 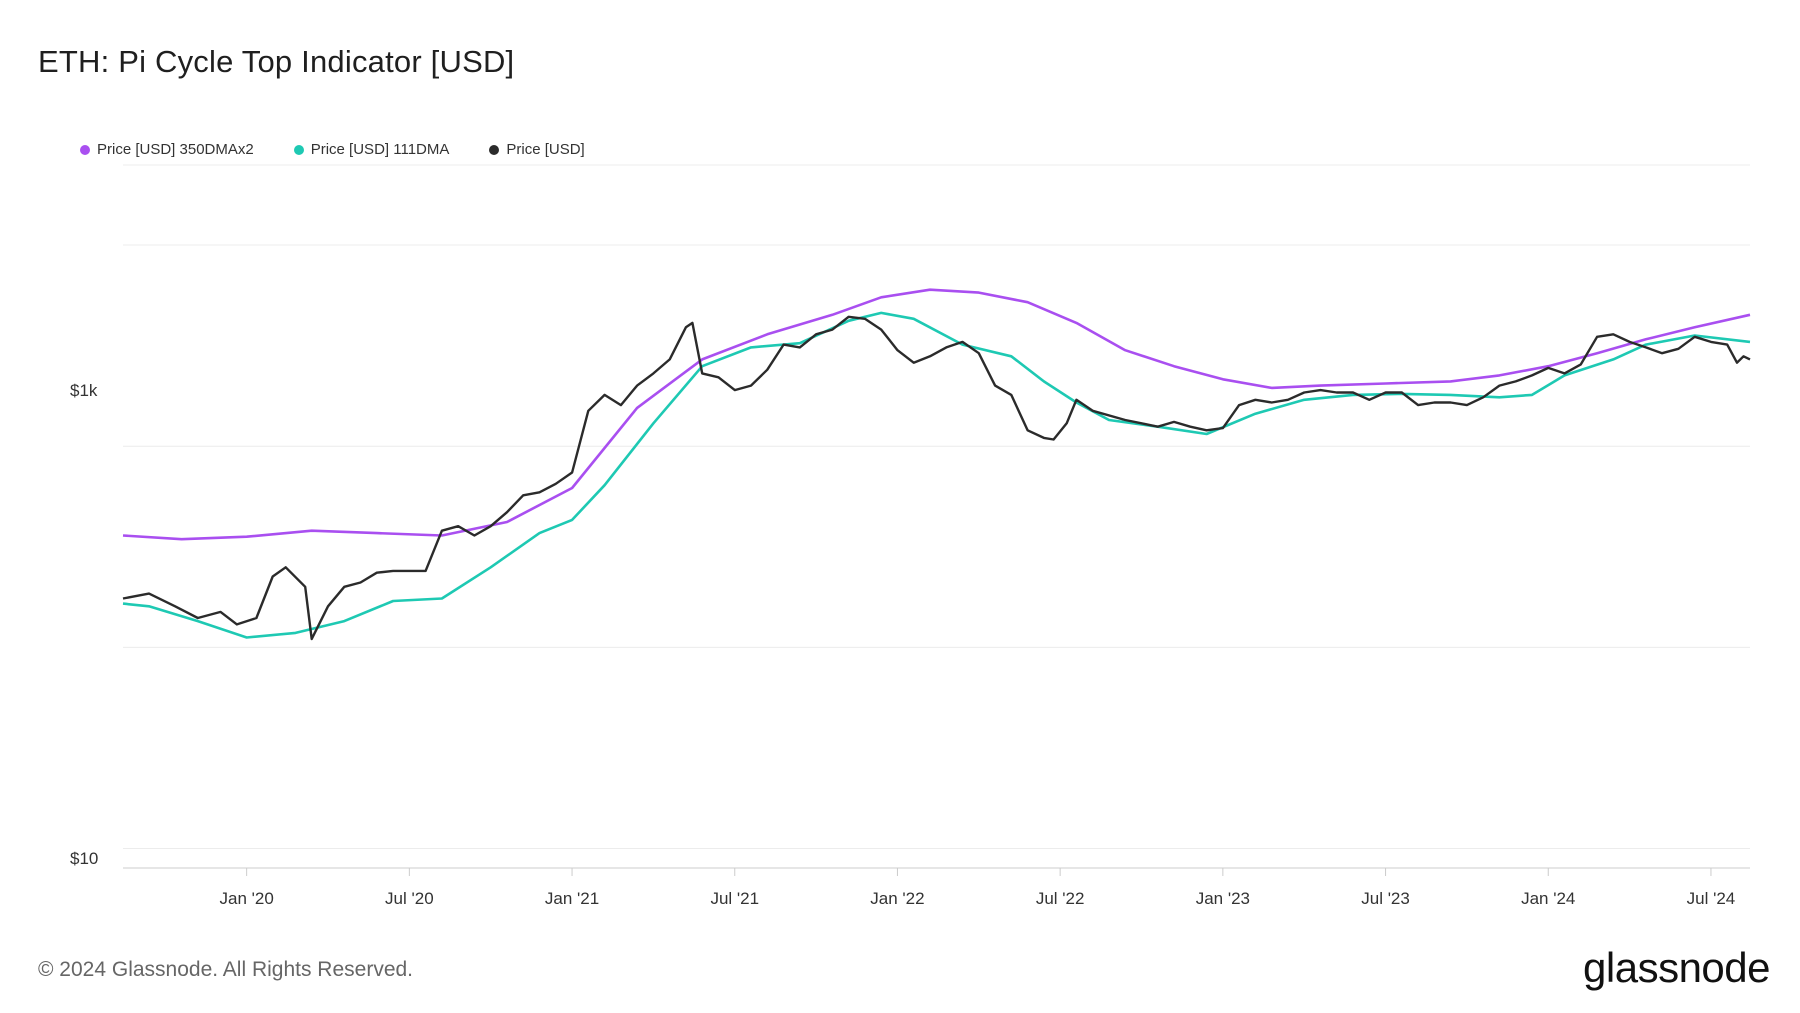 I want to click on glassnode-logo: glassnode, so click(x=1676, y=967).